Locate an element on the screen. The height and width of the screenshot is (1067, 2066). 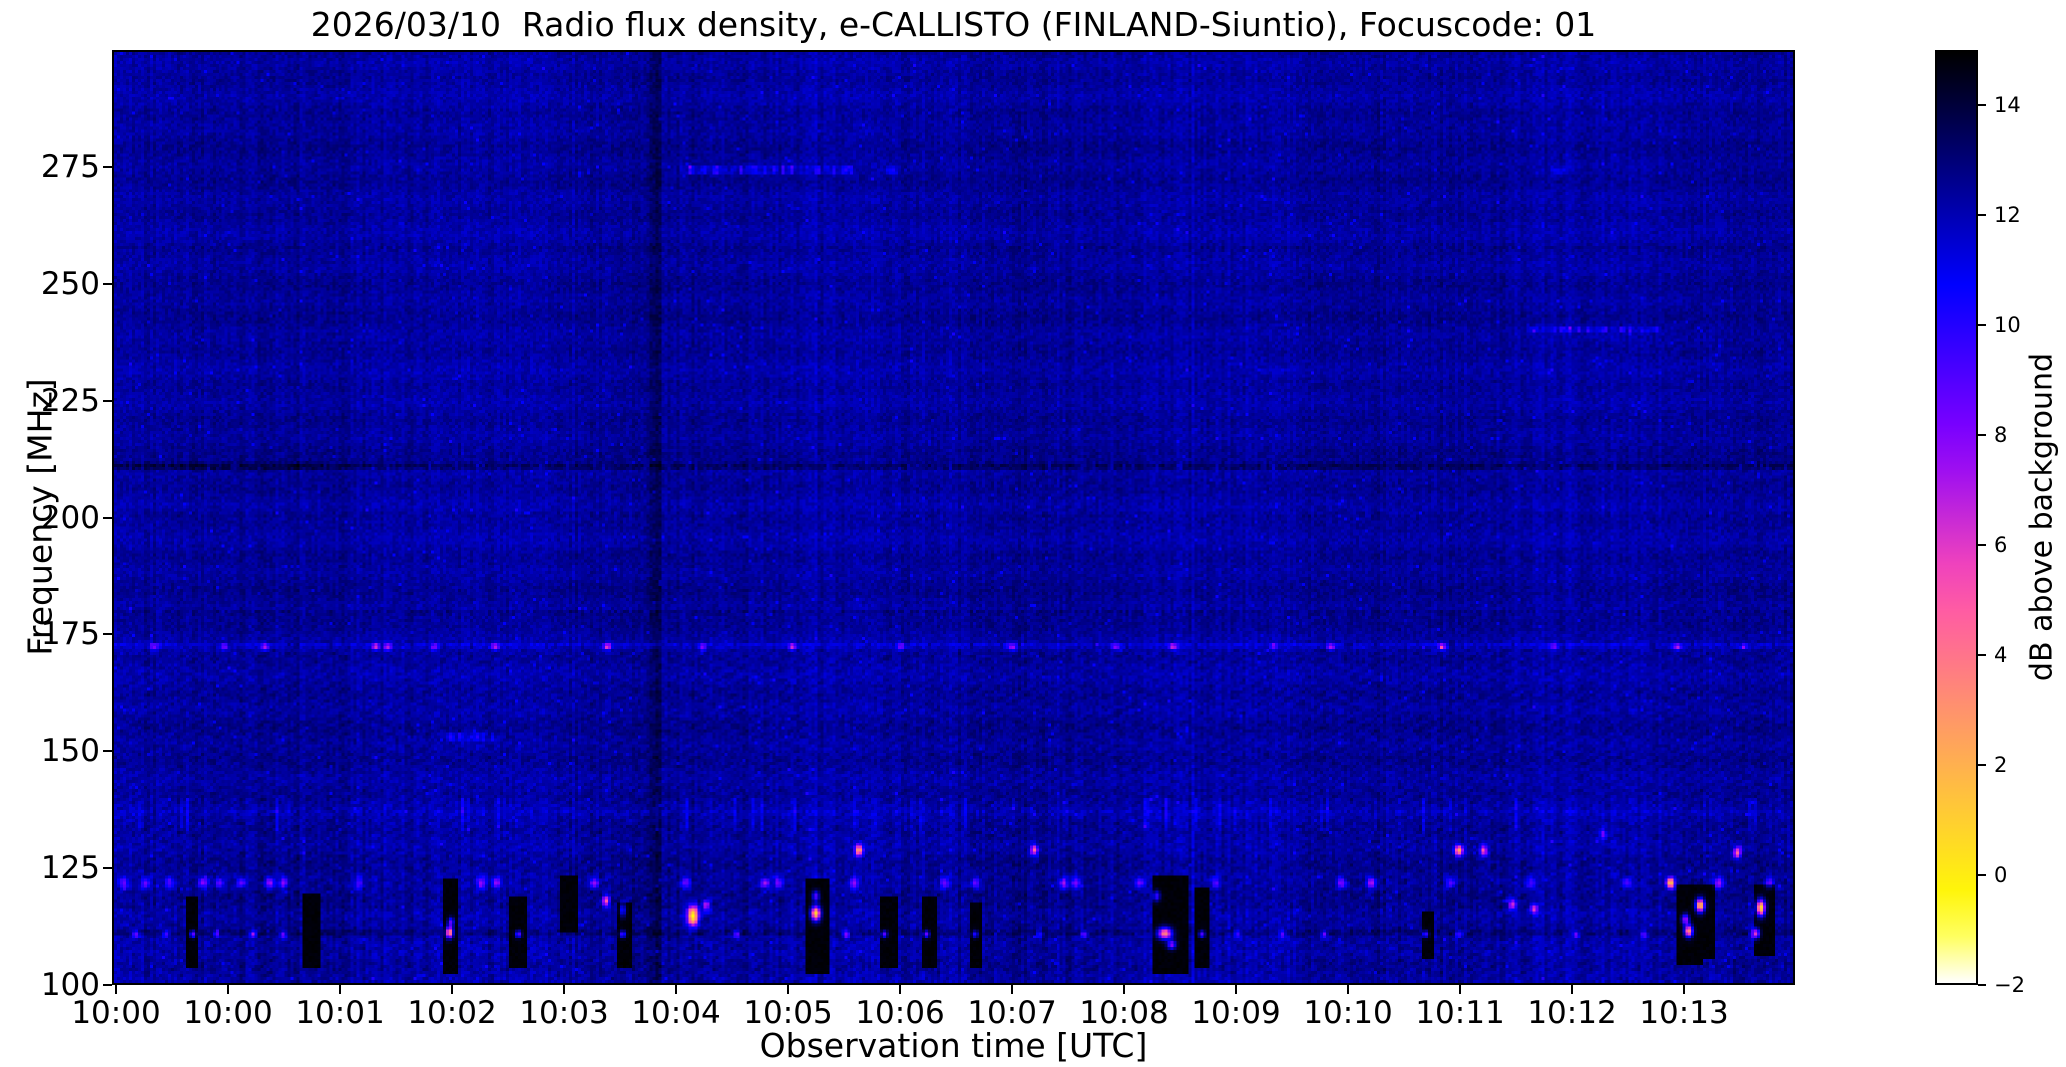
y-tick-label: 250 is located at coordinates (70, 283).